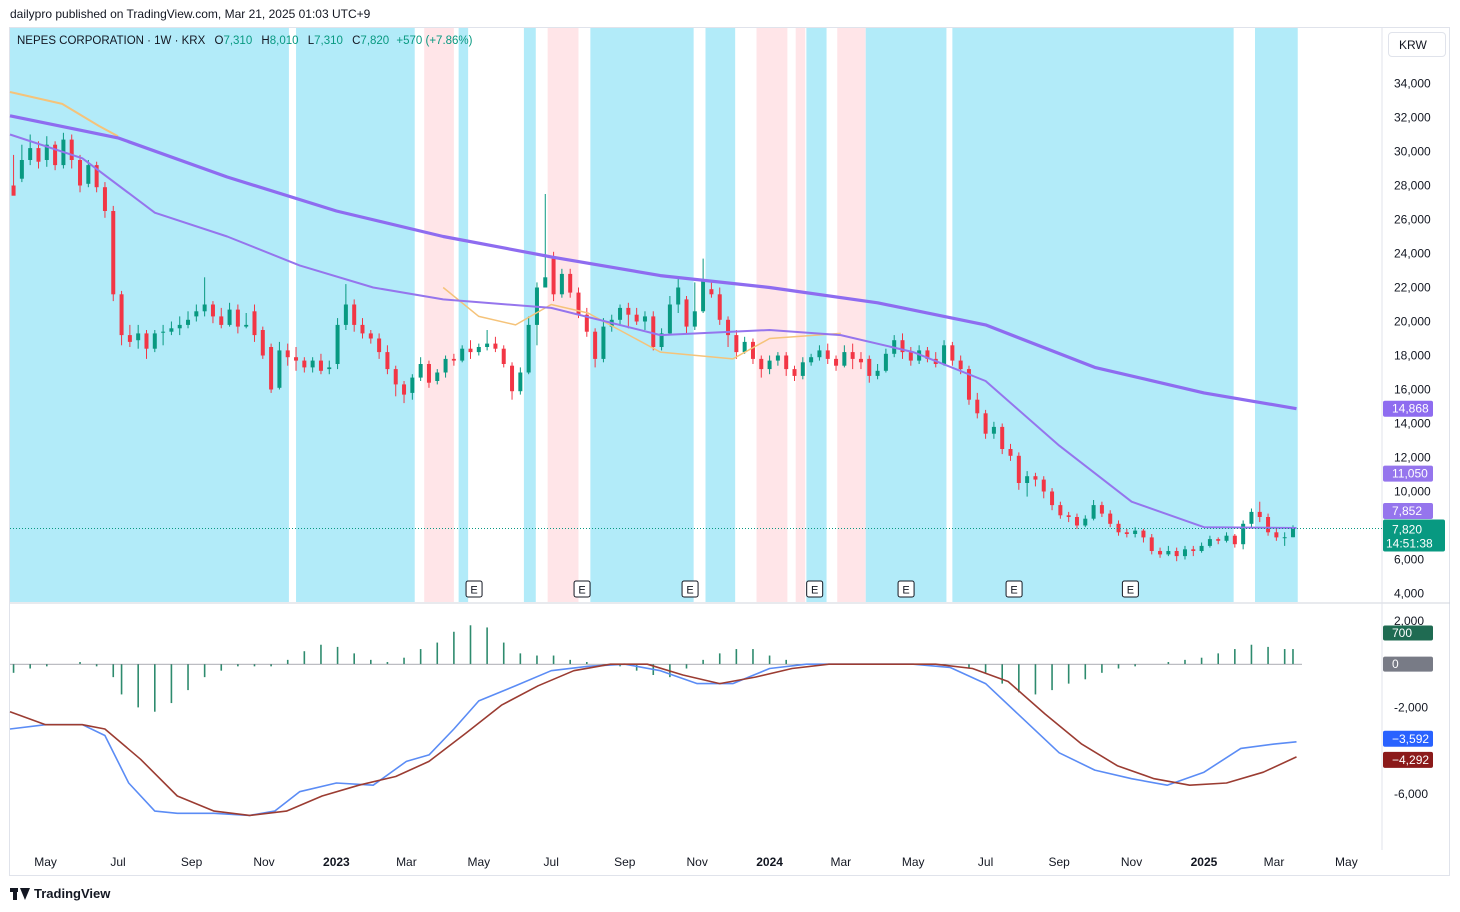 This screenshot has height=912, width=1460. I want to click on ma-value-label: 11,050, so click(1408, 473).